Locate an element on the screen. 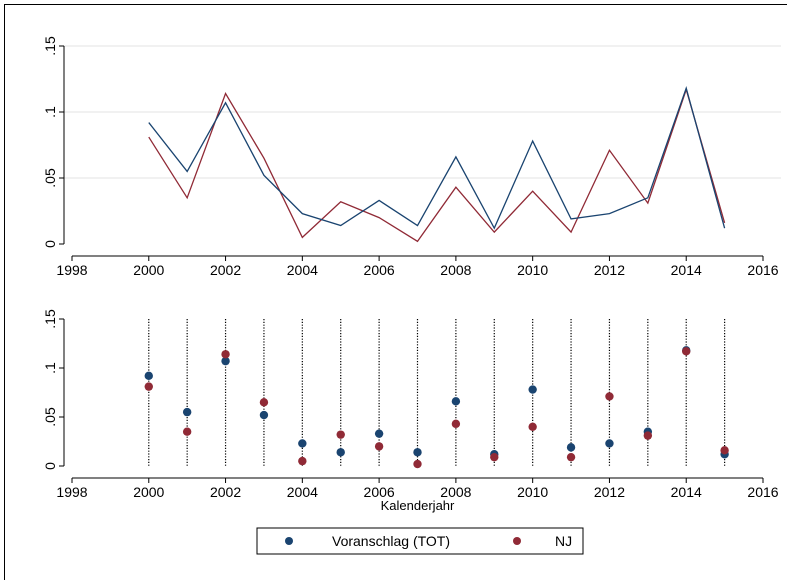 Image resolution: width=788 pixels, height=581 pixels. legend-label-nj: NJ is located at coordinates (563, 541).